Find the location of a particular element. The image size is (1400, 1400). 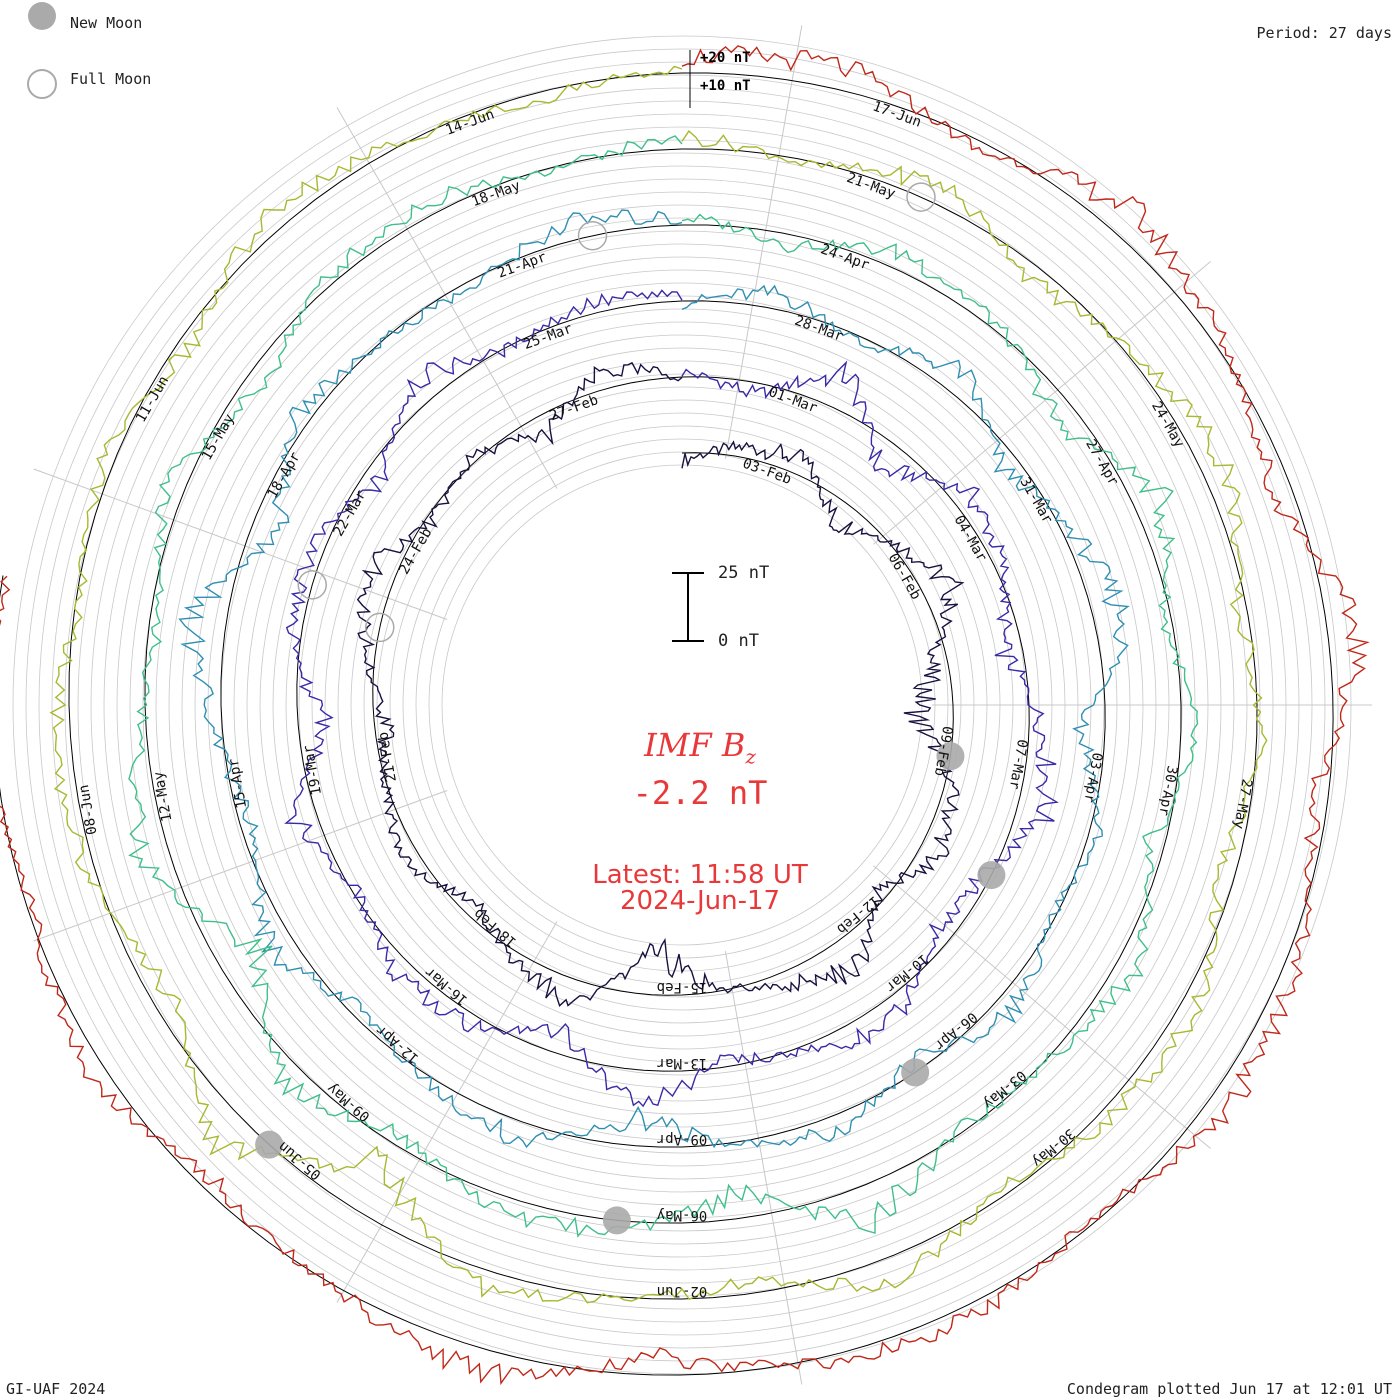

new-moon-icon is located at coordinates (42, 16).